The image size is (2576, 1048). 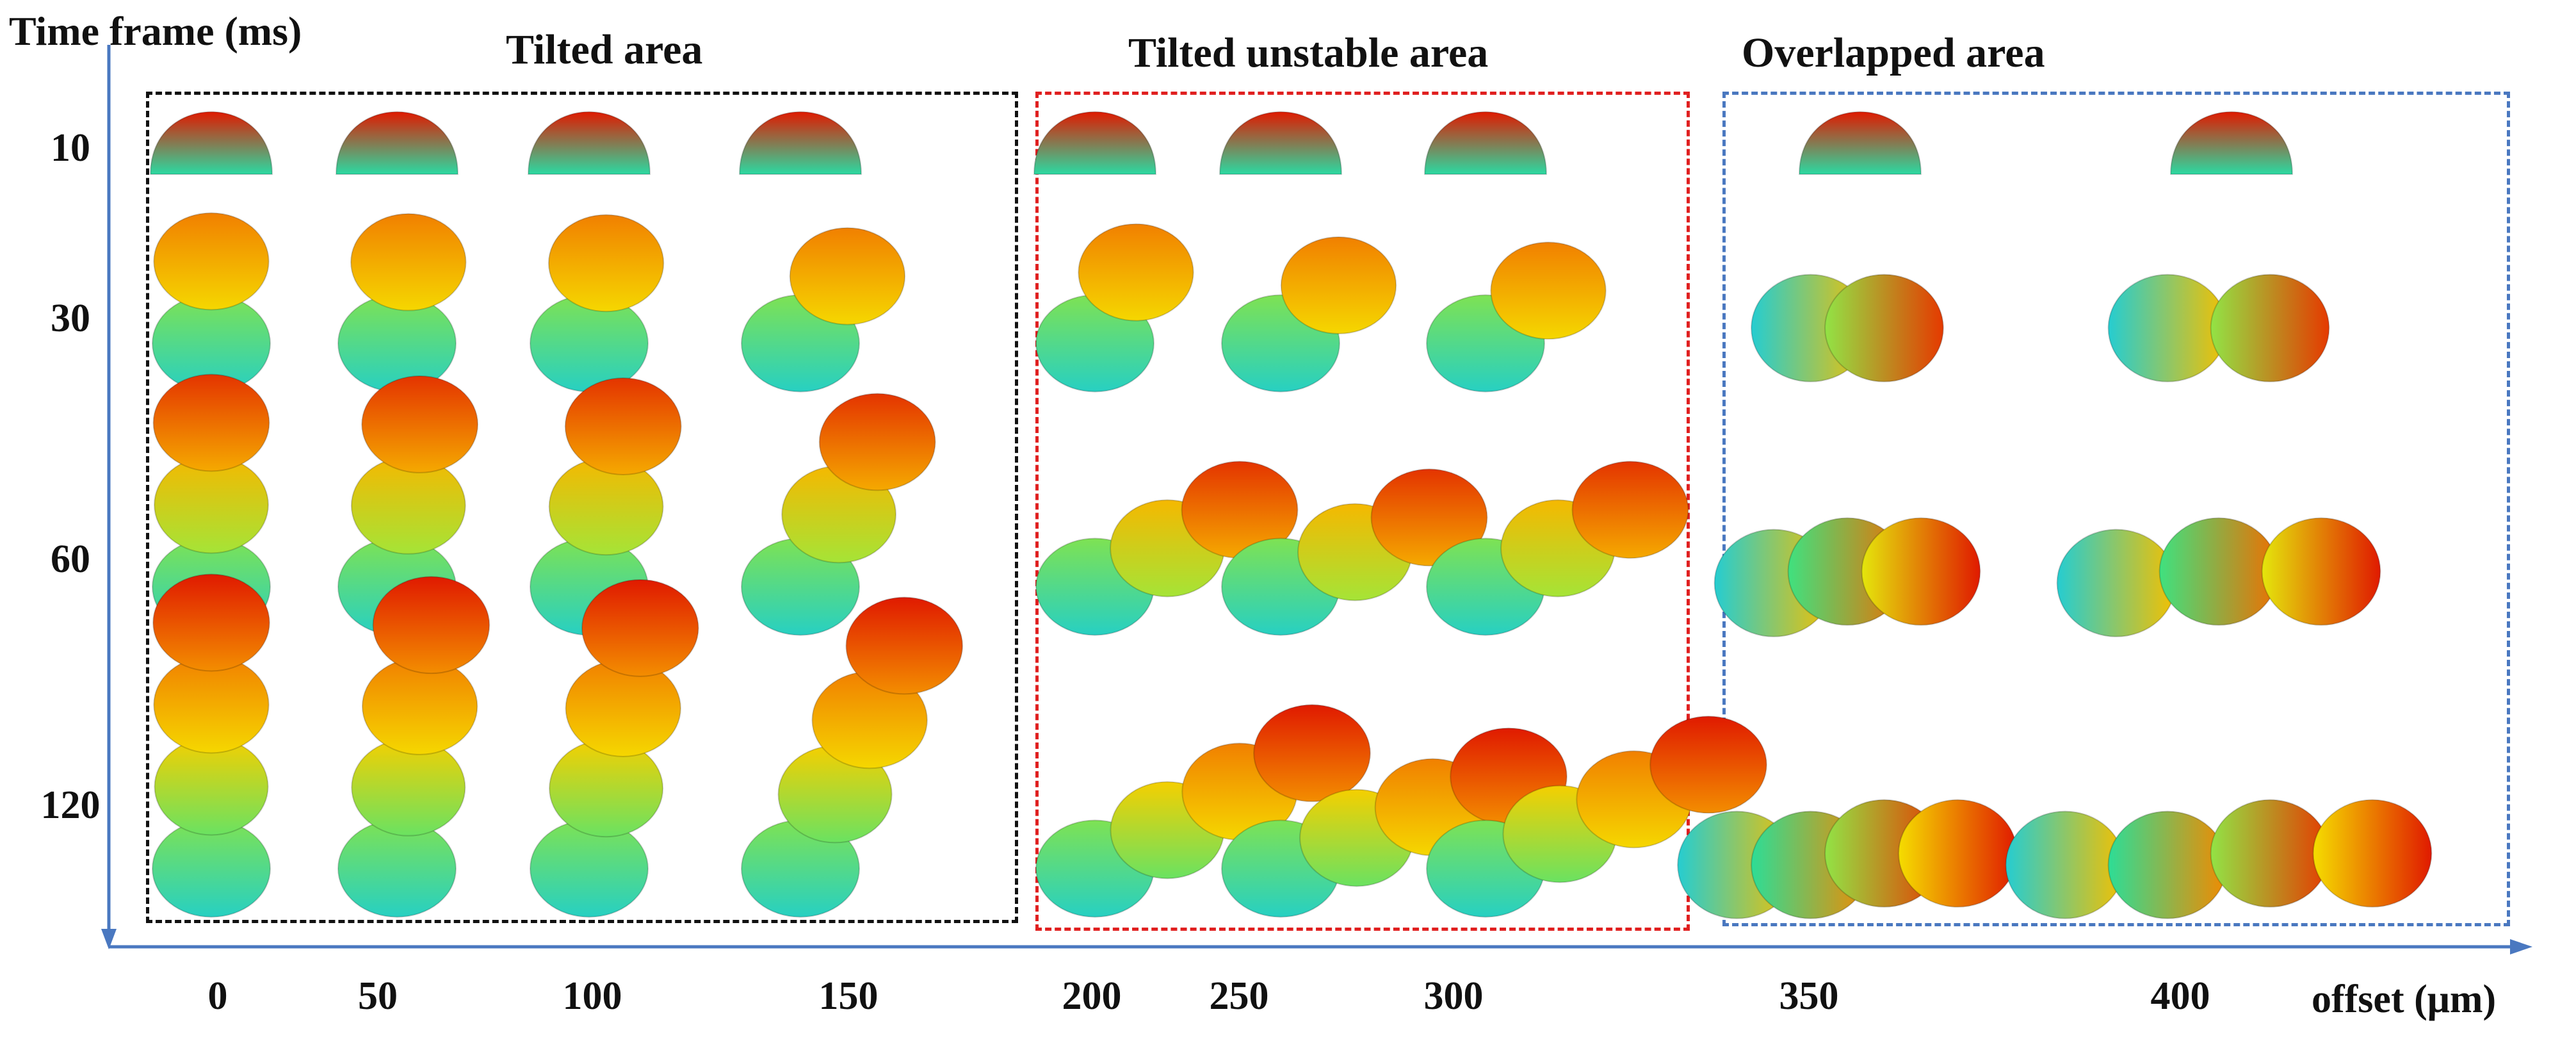 What do you see at coordinates (378, 996) in the screenshot?
I see `col-label-50: 50` at bounding box center [378, 996].